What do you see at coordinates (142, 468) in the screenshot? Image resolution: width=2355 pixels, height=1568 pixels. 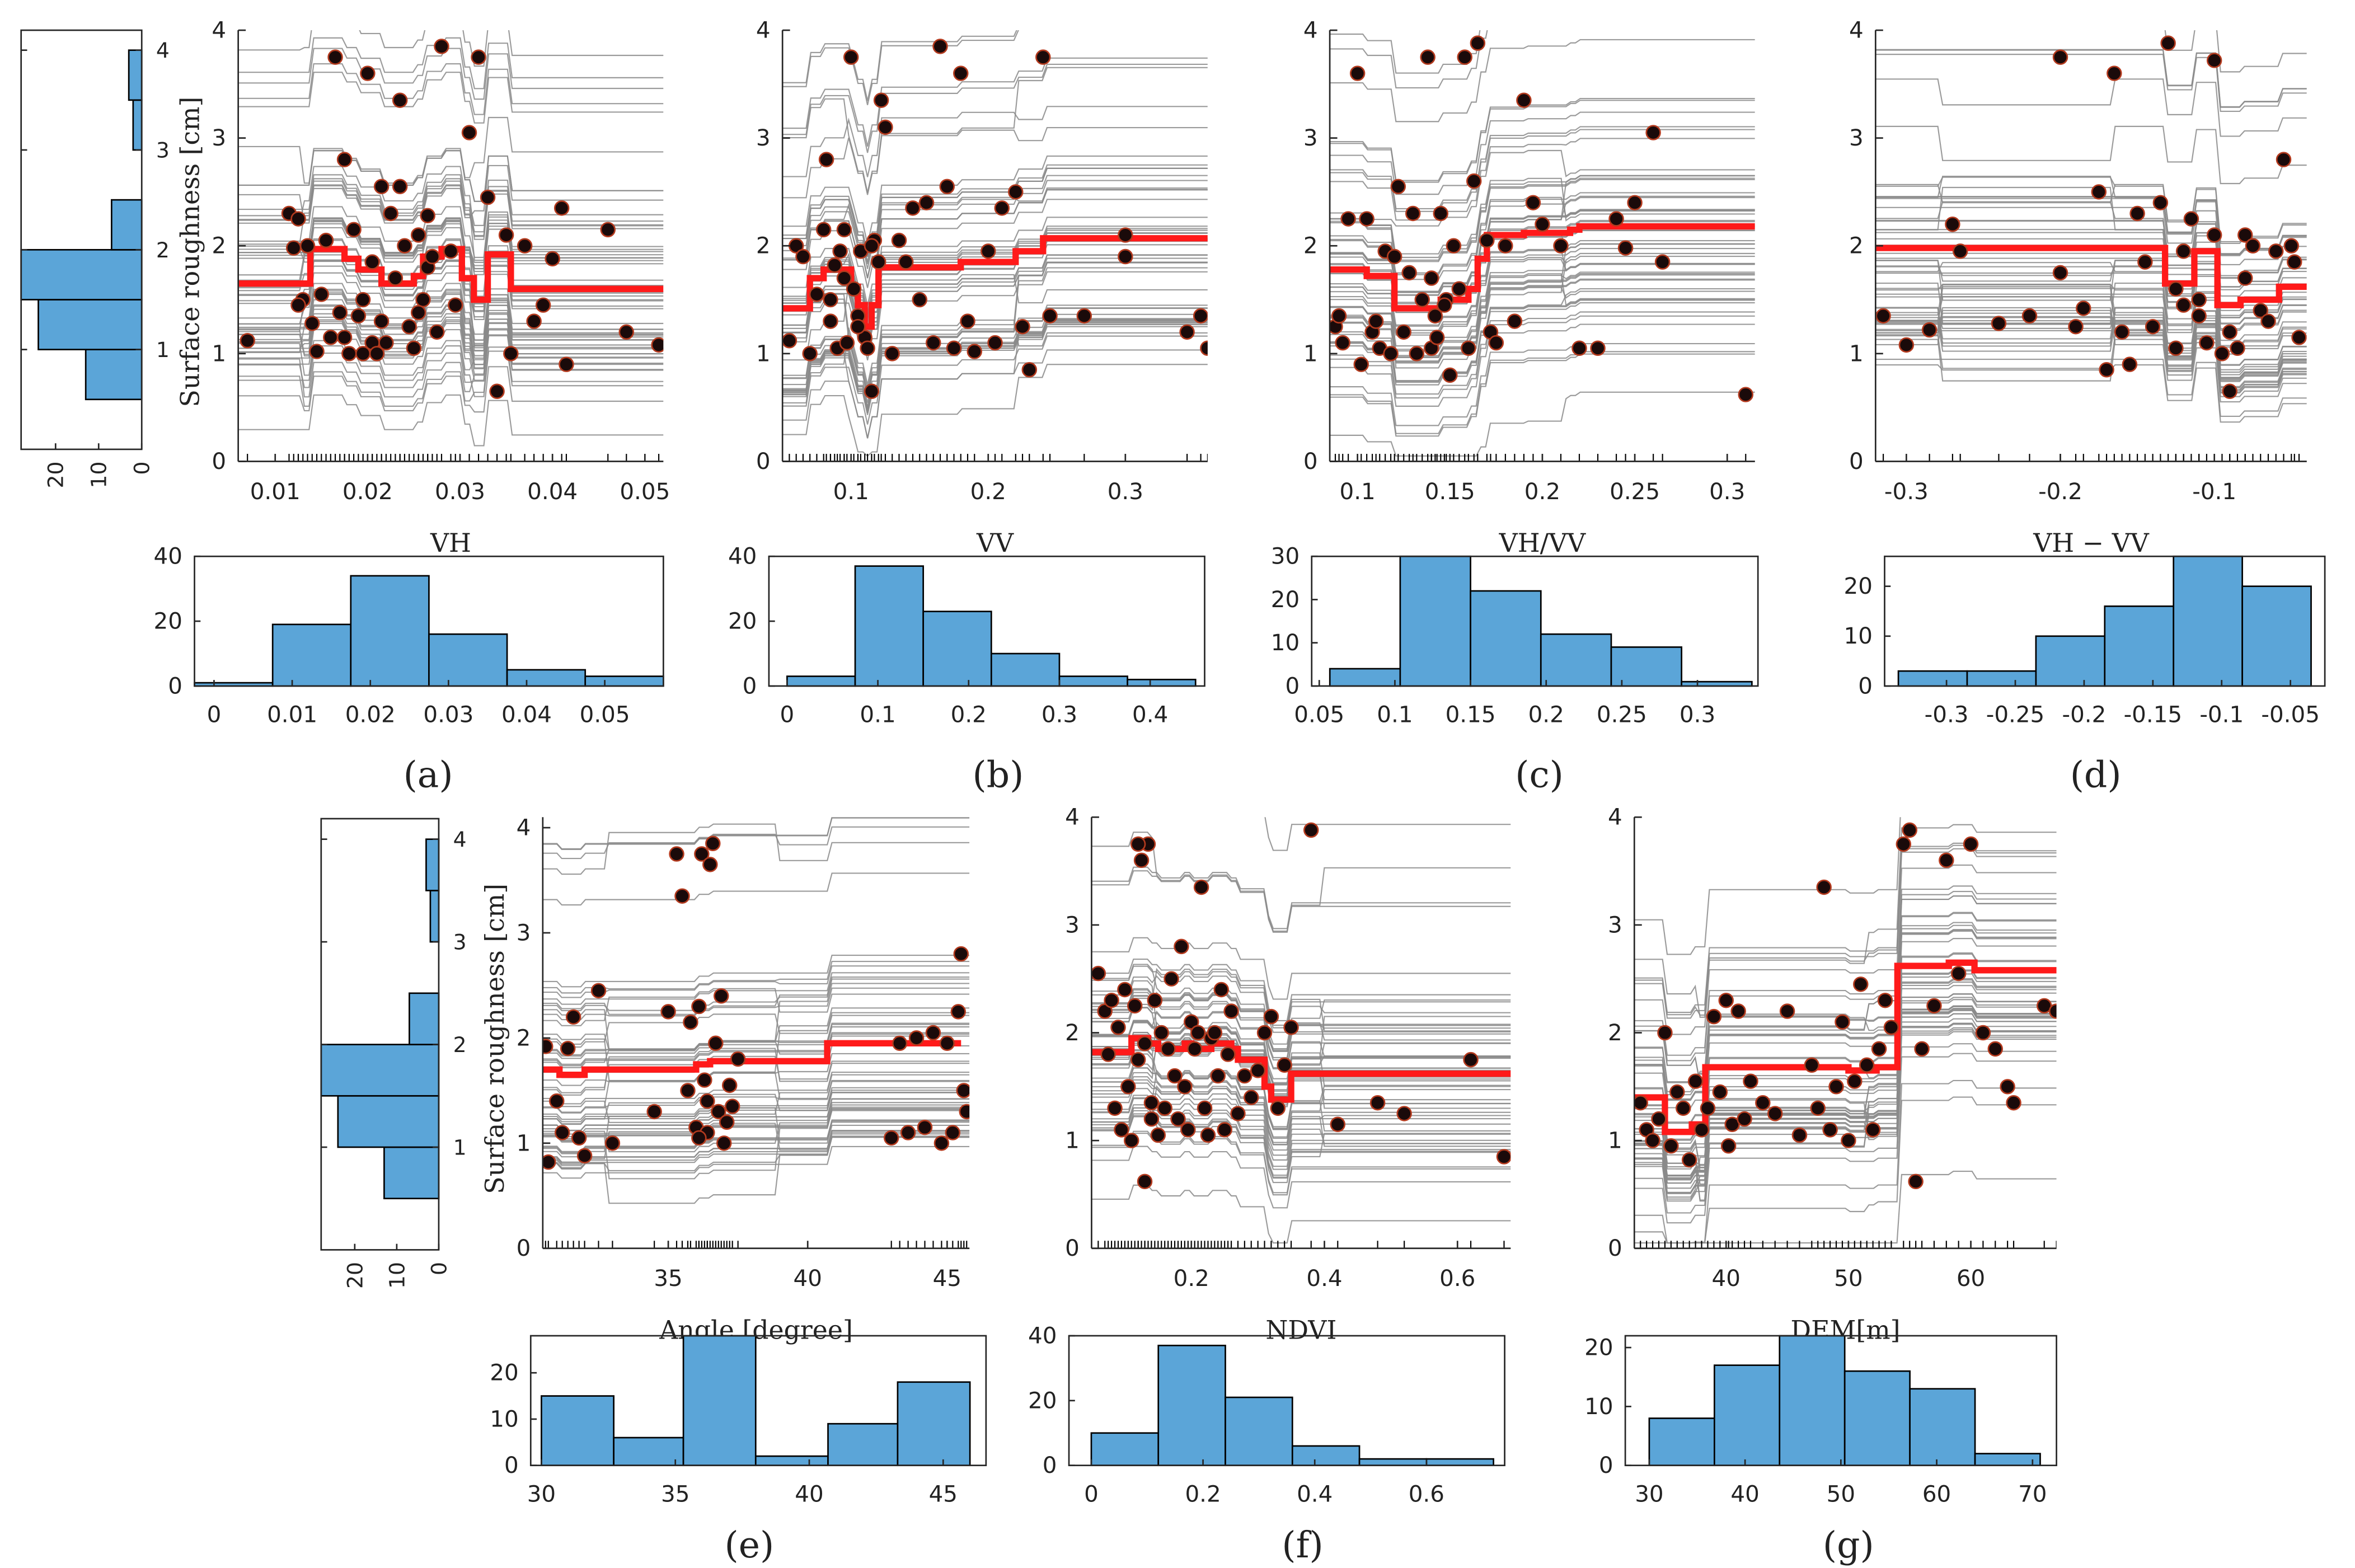 I see `roughness-histogram-xtick-label: 0` at bounding box center [142, 468].